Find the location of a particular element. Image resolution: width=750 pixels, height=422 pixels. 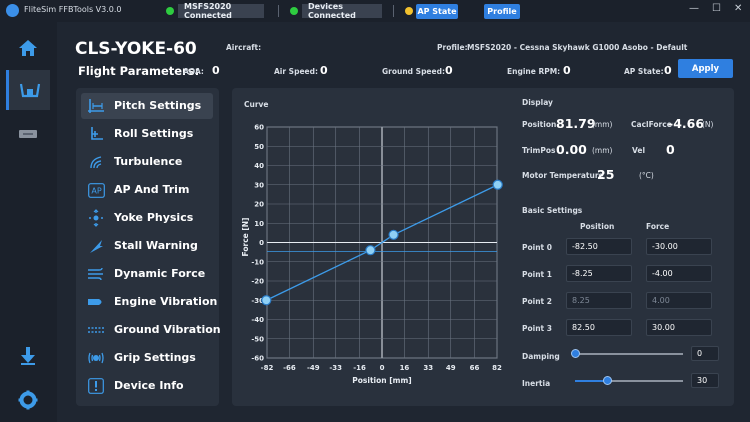

ground-icon is located at coordinates (96, 330).